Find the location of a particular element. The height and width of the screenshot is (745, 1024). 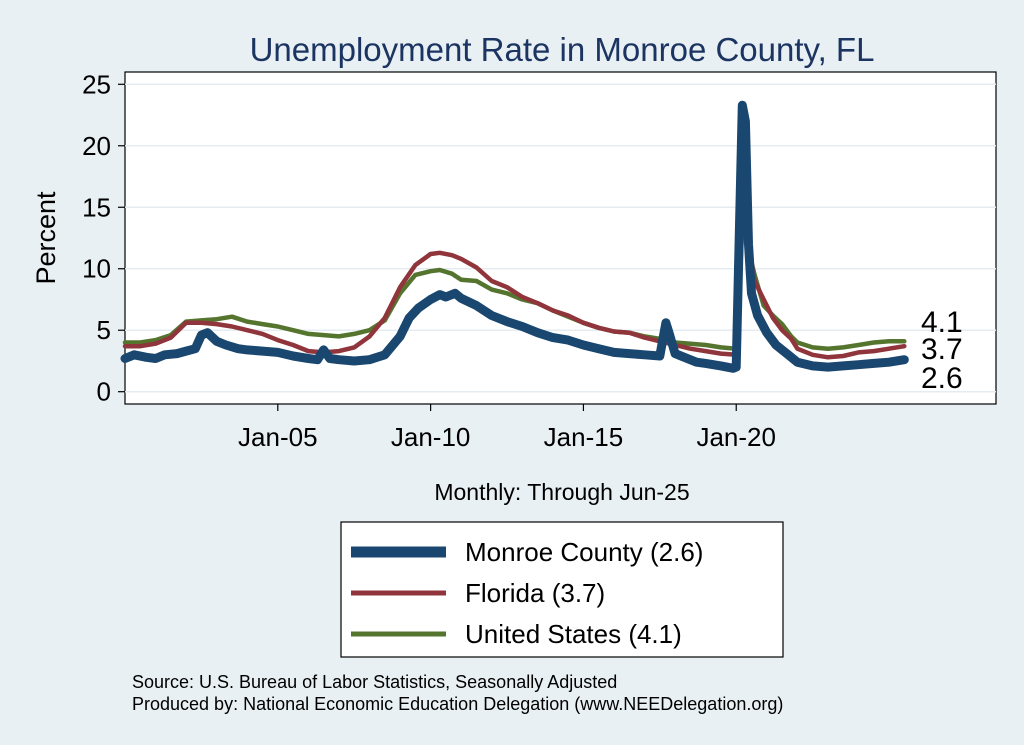

y-tick-label: 25 is located at coordinates (96, 84).